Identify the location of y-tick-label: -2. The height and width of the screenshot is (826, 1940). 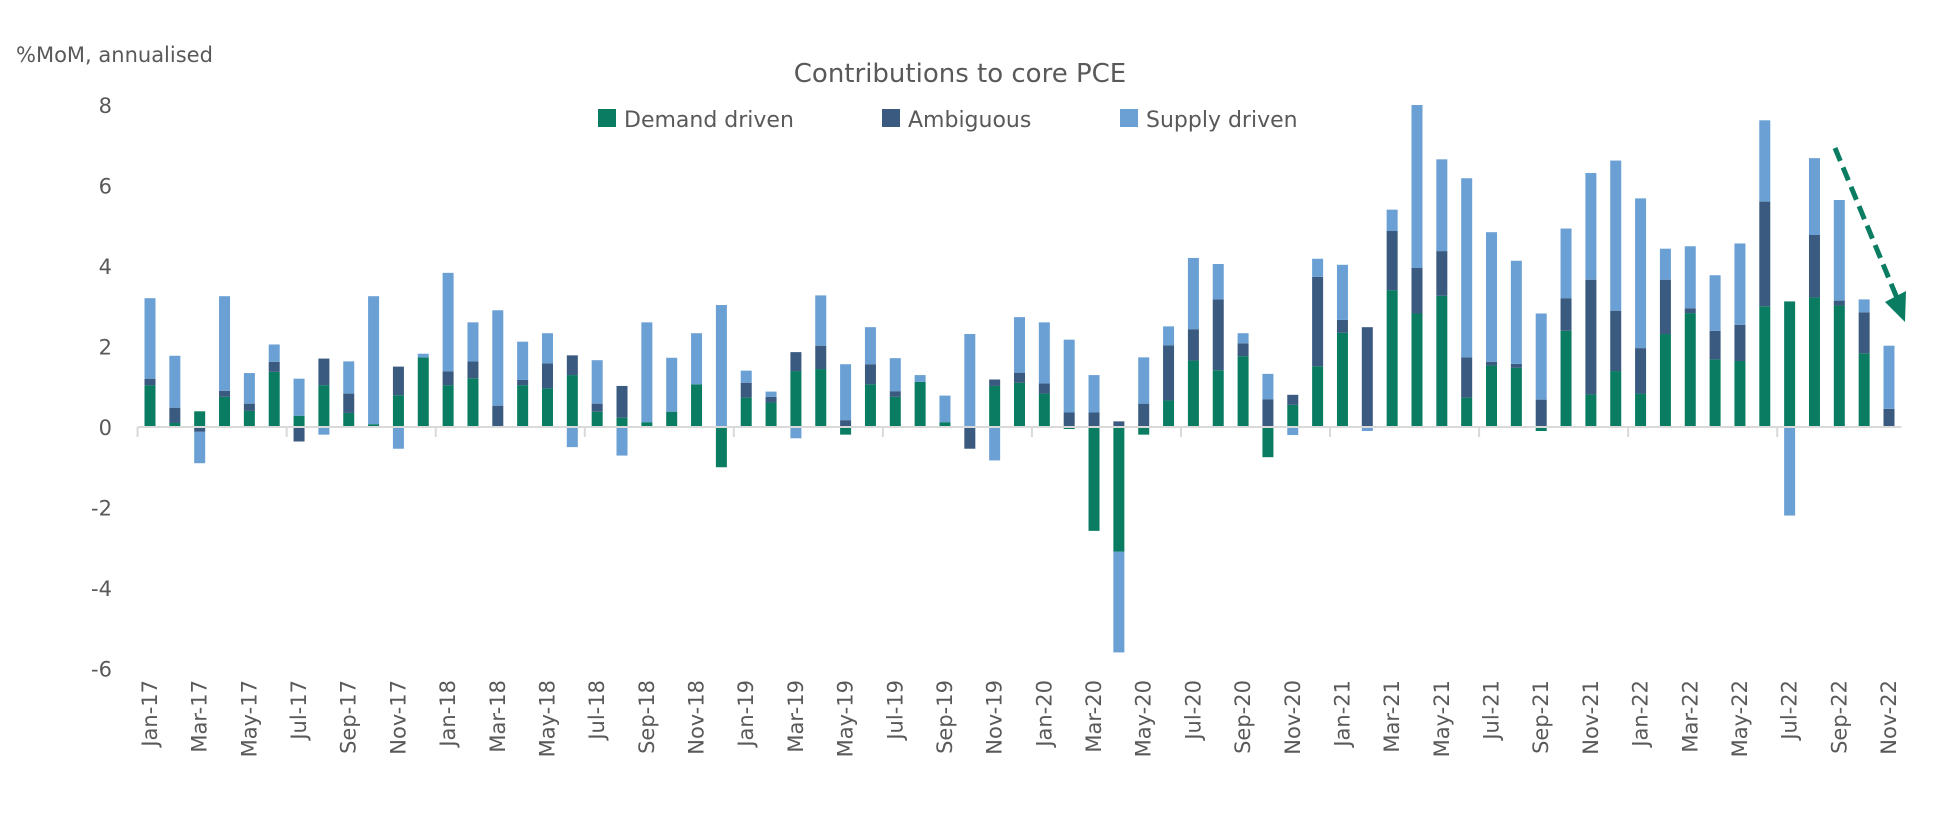
(101, 509).